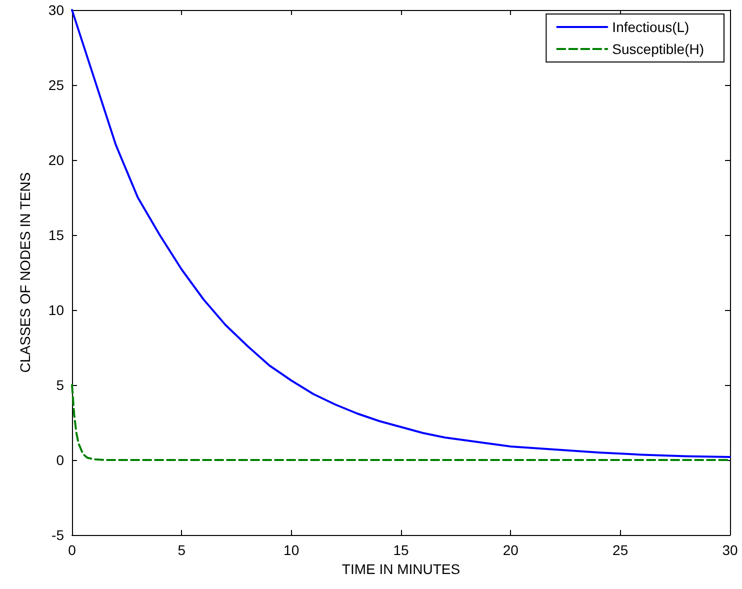 The image size is (742, 589). What do you see at coordinates (730, 550) in the screenshot?
I see `x-tick-label: 30` at bounding box center [730, 550].